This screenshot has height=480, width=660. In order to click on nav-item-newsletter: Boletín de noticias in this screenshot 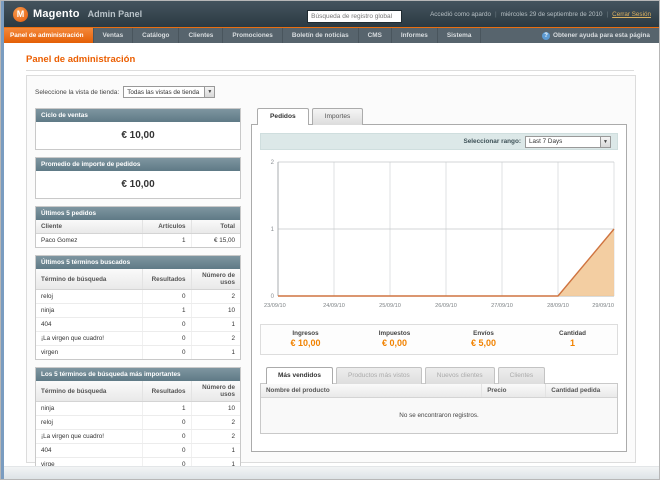, I will do `click(321, 35)`.